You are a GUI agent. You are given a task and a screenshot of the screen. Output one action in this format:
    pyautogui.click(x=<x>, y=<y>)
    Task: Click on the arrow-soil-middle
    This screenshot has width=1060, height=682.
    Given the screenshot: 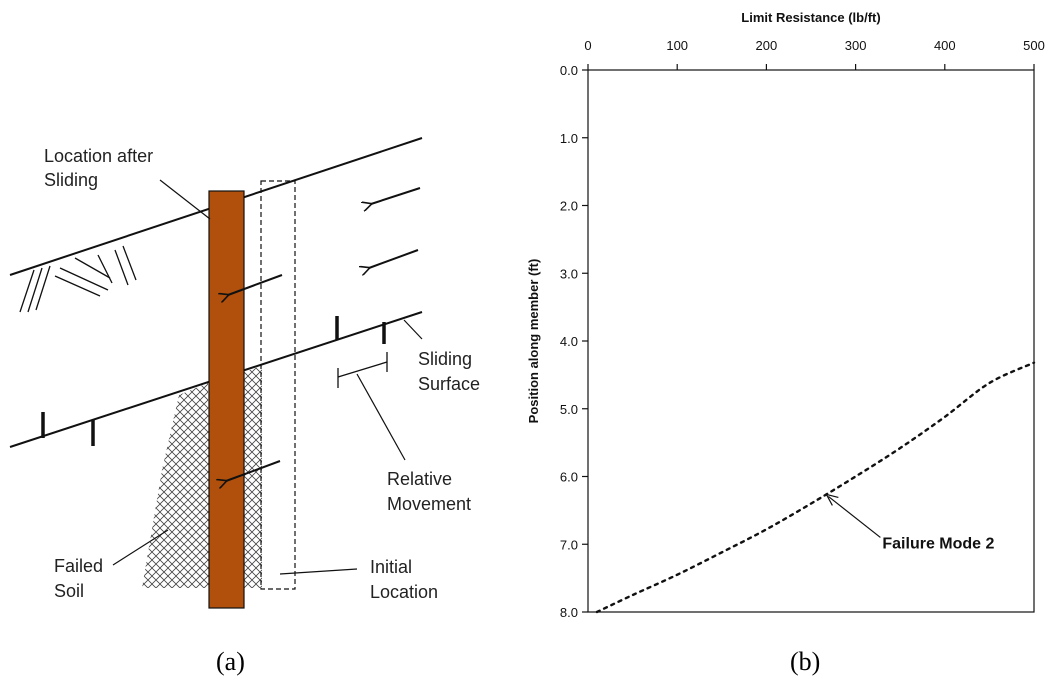 What is the action you would take?
    pyautogui.click(x=394, y=258)
    